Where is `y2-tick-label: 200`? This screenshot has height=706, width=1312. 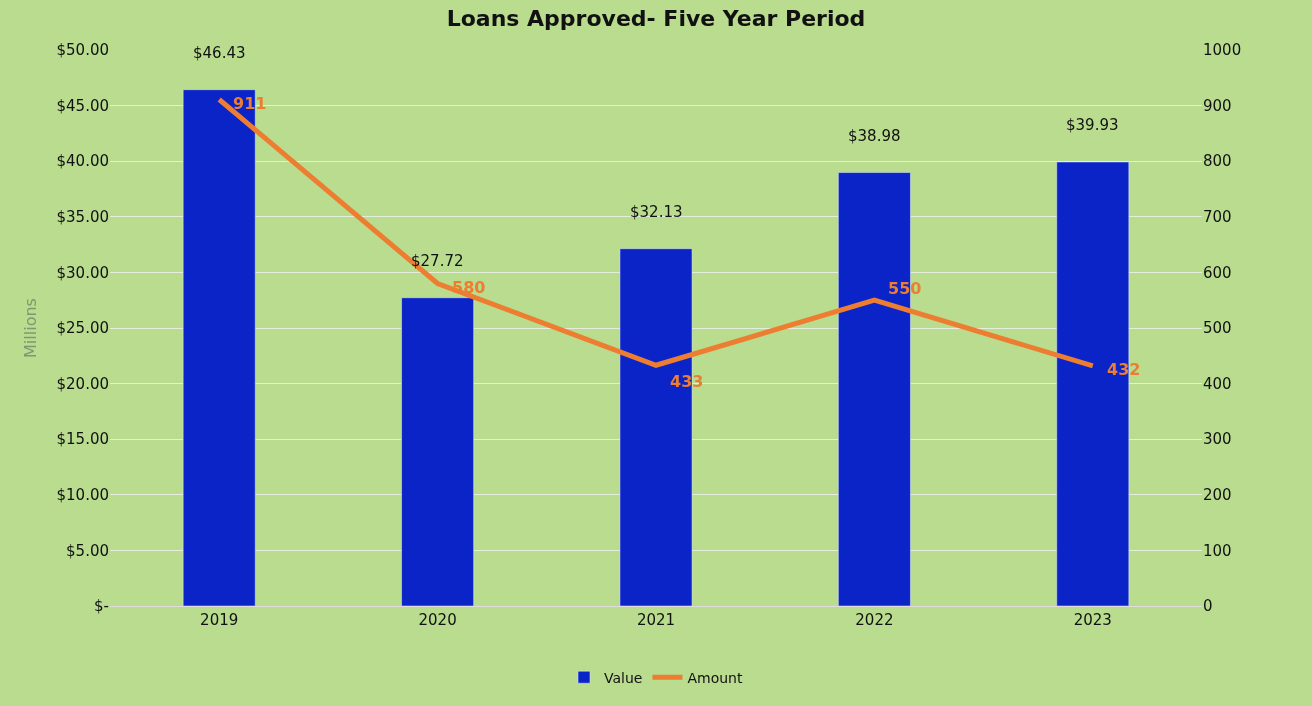
y2-tick-label: 200 is located at coordinates (1217, 495).